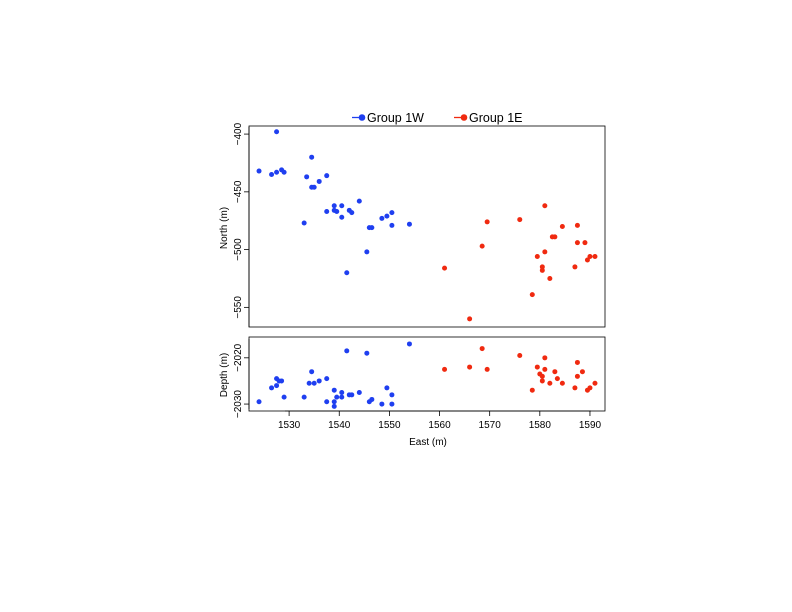  I want to click on plot-frame-depth, so click(427, 374).